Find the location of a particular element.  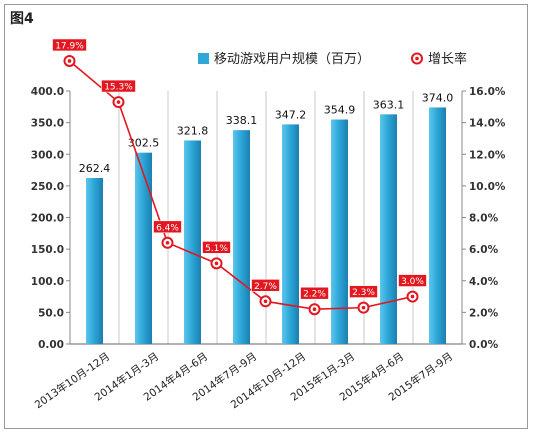

bar-value-label: 302.5 is located at coordinates (144, 143).